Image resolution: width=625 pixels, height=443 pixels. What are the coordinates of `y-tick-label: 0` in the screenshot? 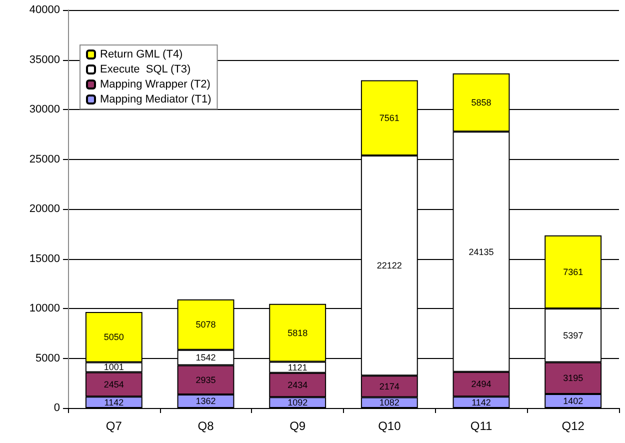 It's located at (57, 408).